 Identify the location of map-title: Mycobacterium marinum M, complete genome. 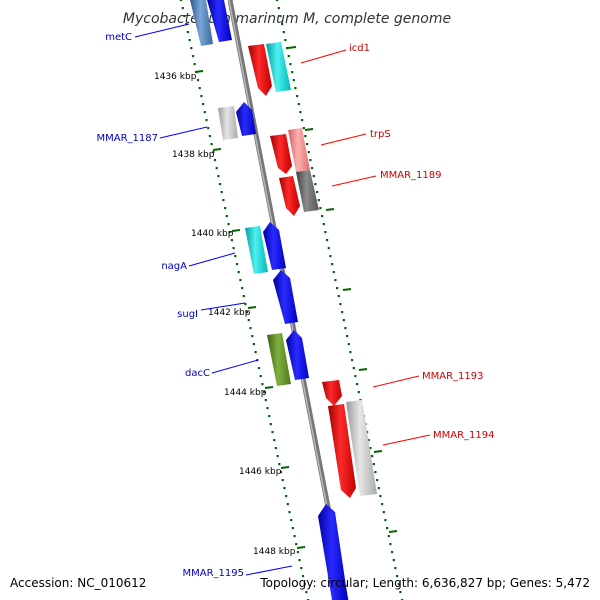
(287, 19).